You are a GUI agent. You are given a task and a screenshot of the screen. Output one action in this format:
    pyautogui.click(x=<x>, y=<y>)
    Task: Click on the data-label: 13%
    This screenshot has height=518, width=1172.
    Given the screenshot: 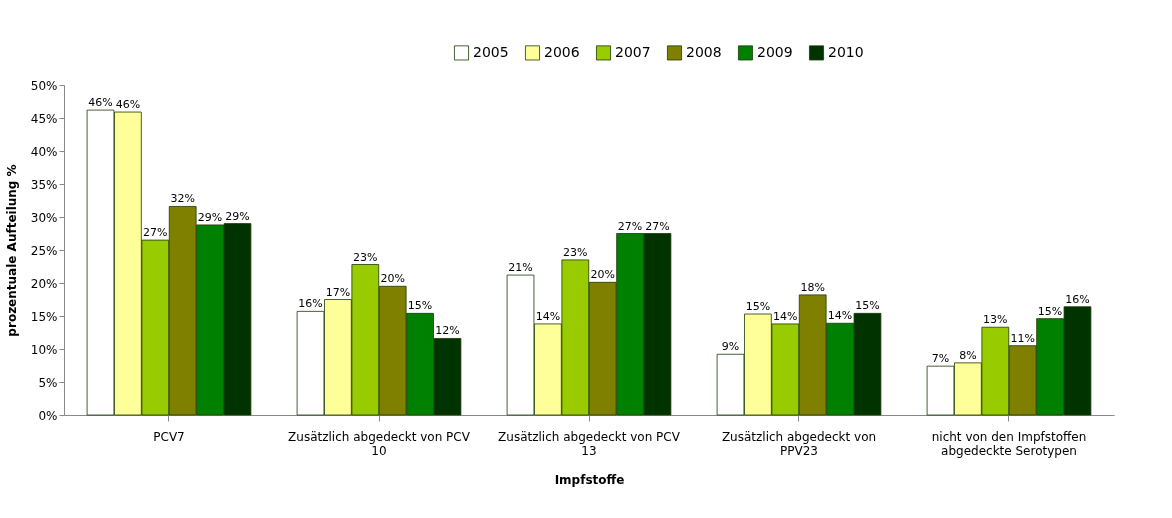 What is the action you would take?
    pyautogui.click(x=995, y=320)
    